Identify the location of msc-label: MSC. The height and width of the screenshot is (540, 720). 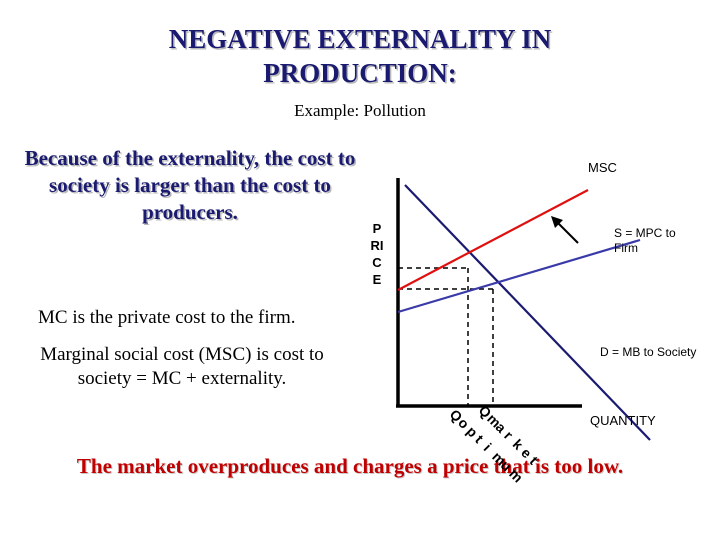
(602, 167).